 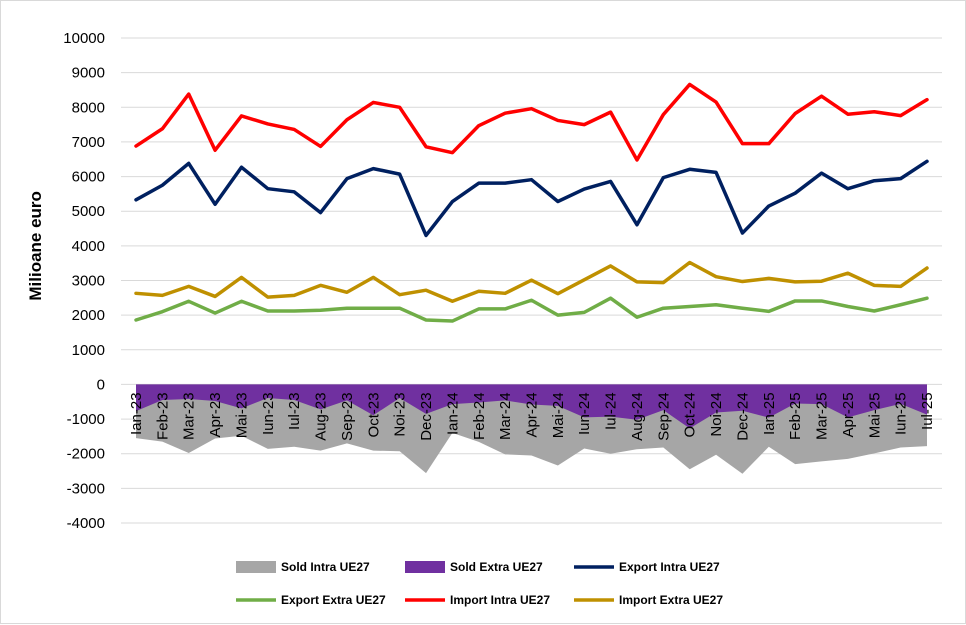 I want to click on line-import-extra-ue27, so click(x=531, y=282).